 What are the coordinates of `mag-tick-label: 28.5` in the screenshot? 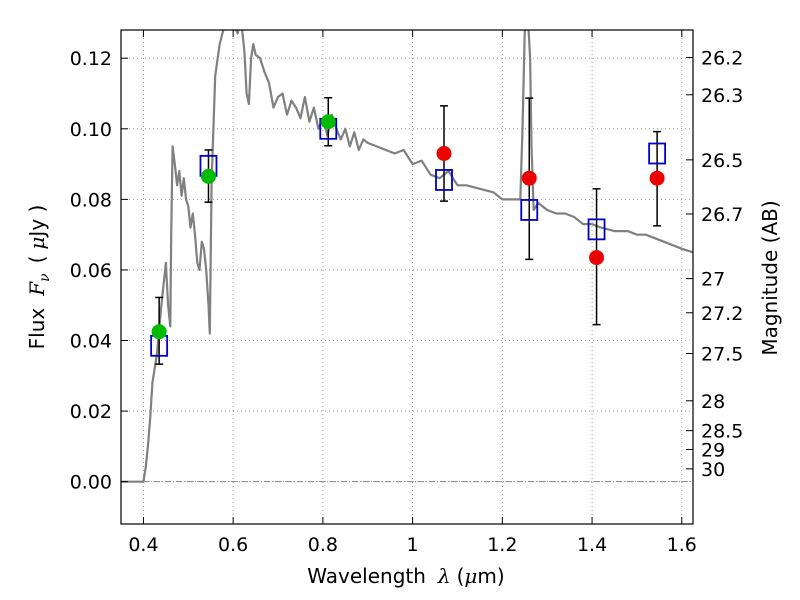 It's located at (722, 432).